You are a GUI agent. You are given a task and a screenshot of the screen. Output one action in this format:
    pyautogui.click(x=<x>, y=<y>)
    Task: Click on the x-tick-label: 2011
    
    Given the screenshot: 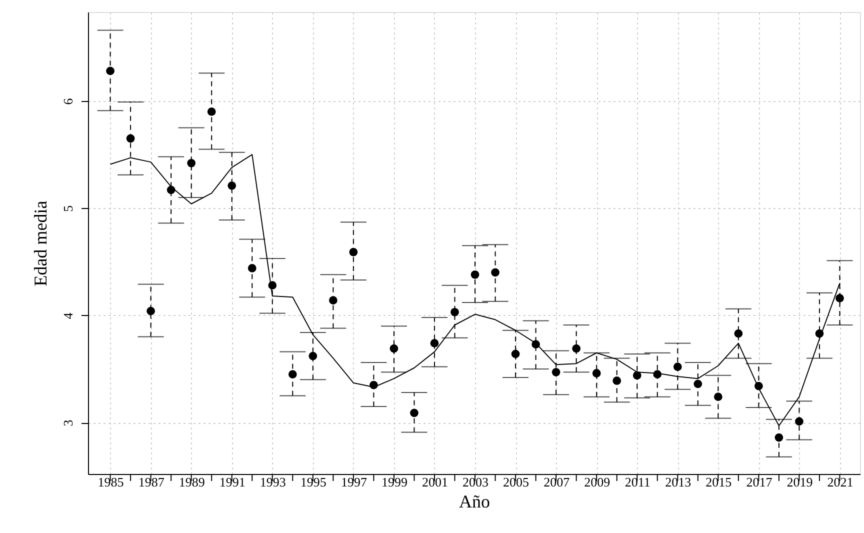 What is the action you would take?
    pyautogui.click(x=637, y=482)
    